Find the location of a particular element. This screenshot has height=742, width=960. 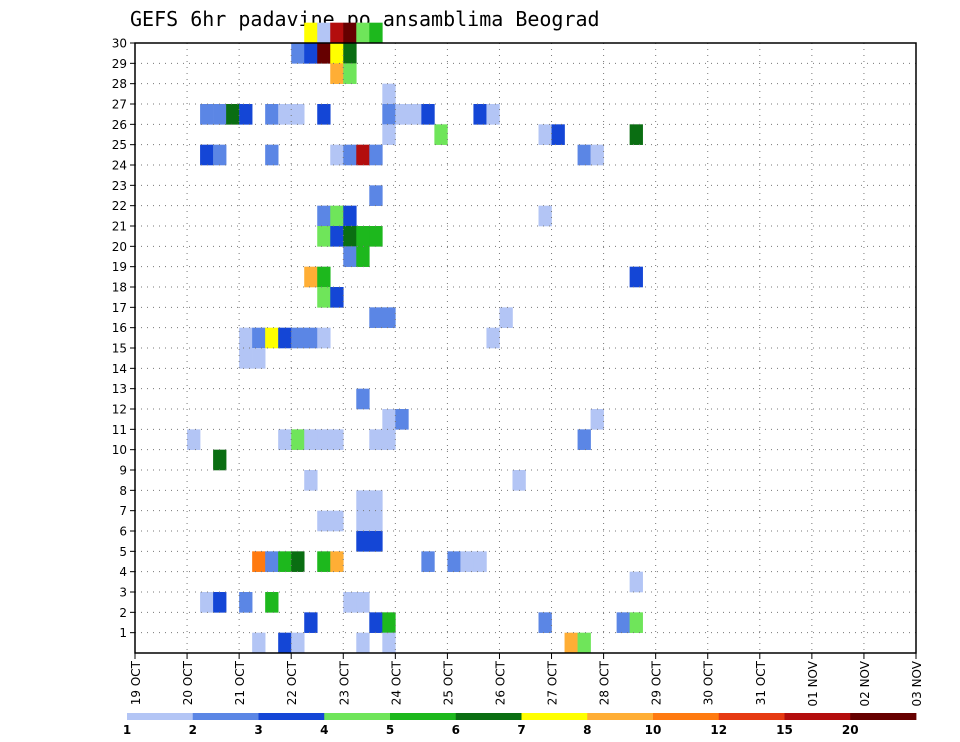

colorbar-label: 1 is located at coordinates (127, 730).